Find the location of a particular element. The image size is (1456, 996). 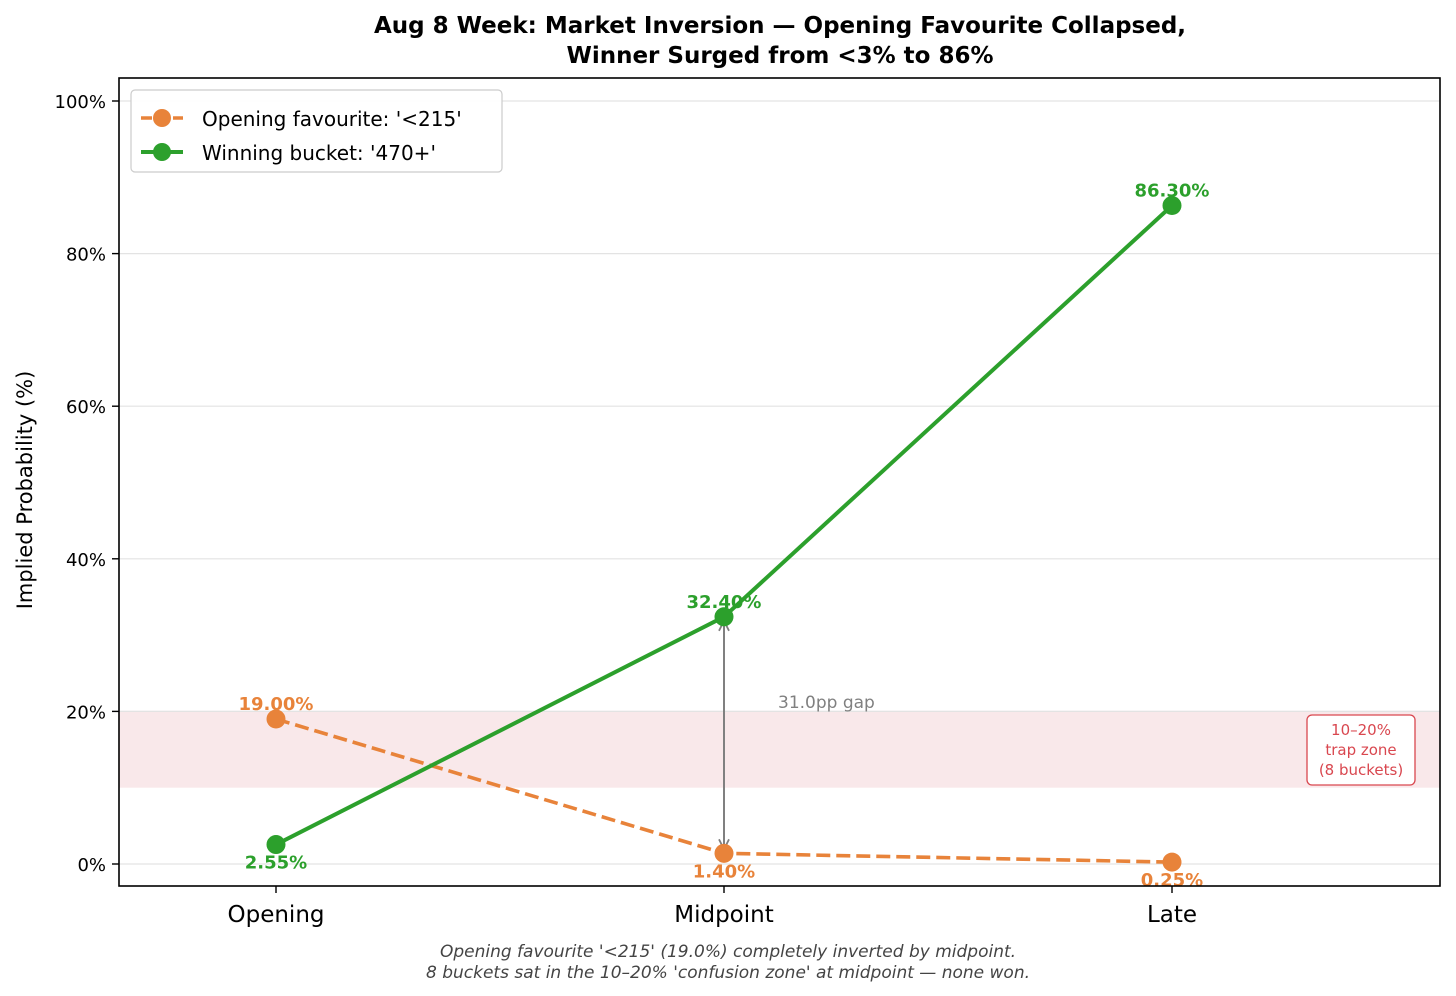

chart-title-line-2: Winner Surged from <3% to 86% is located at coordinates (779, 56).